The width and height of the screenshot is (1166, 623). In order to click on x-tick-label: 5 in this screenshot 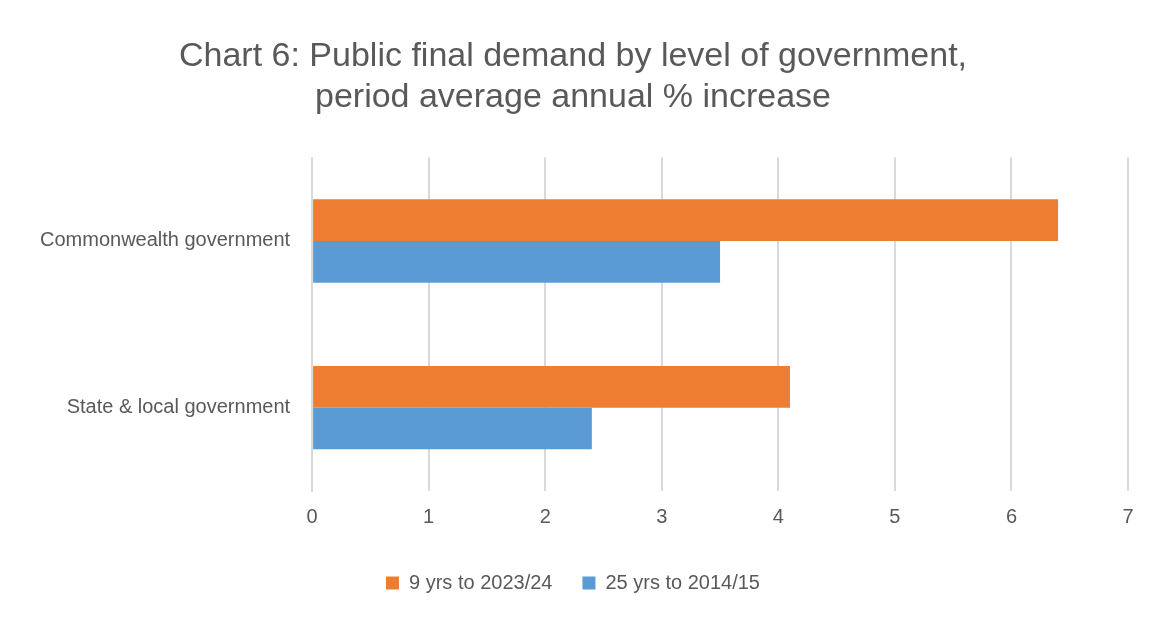, I will do `click(895, 515)`.